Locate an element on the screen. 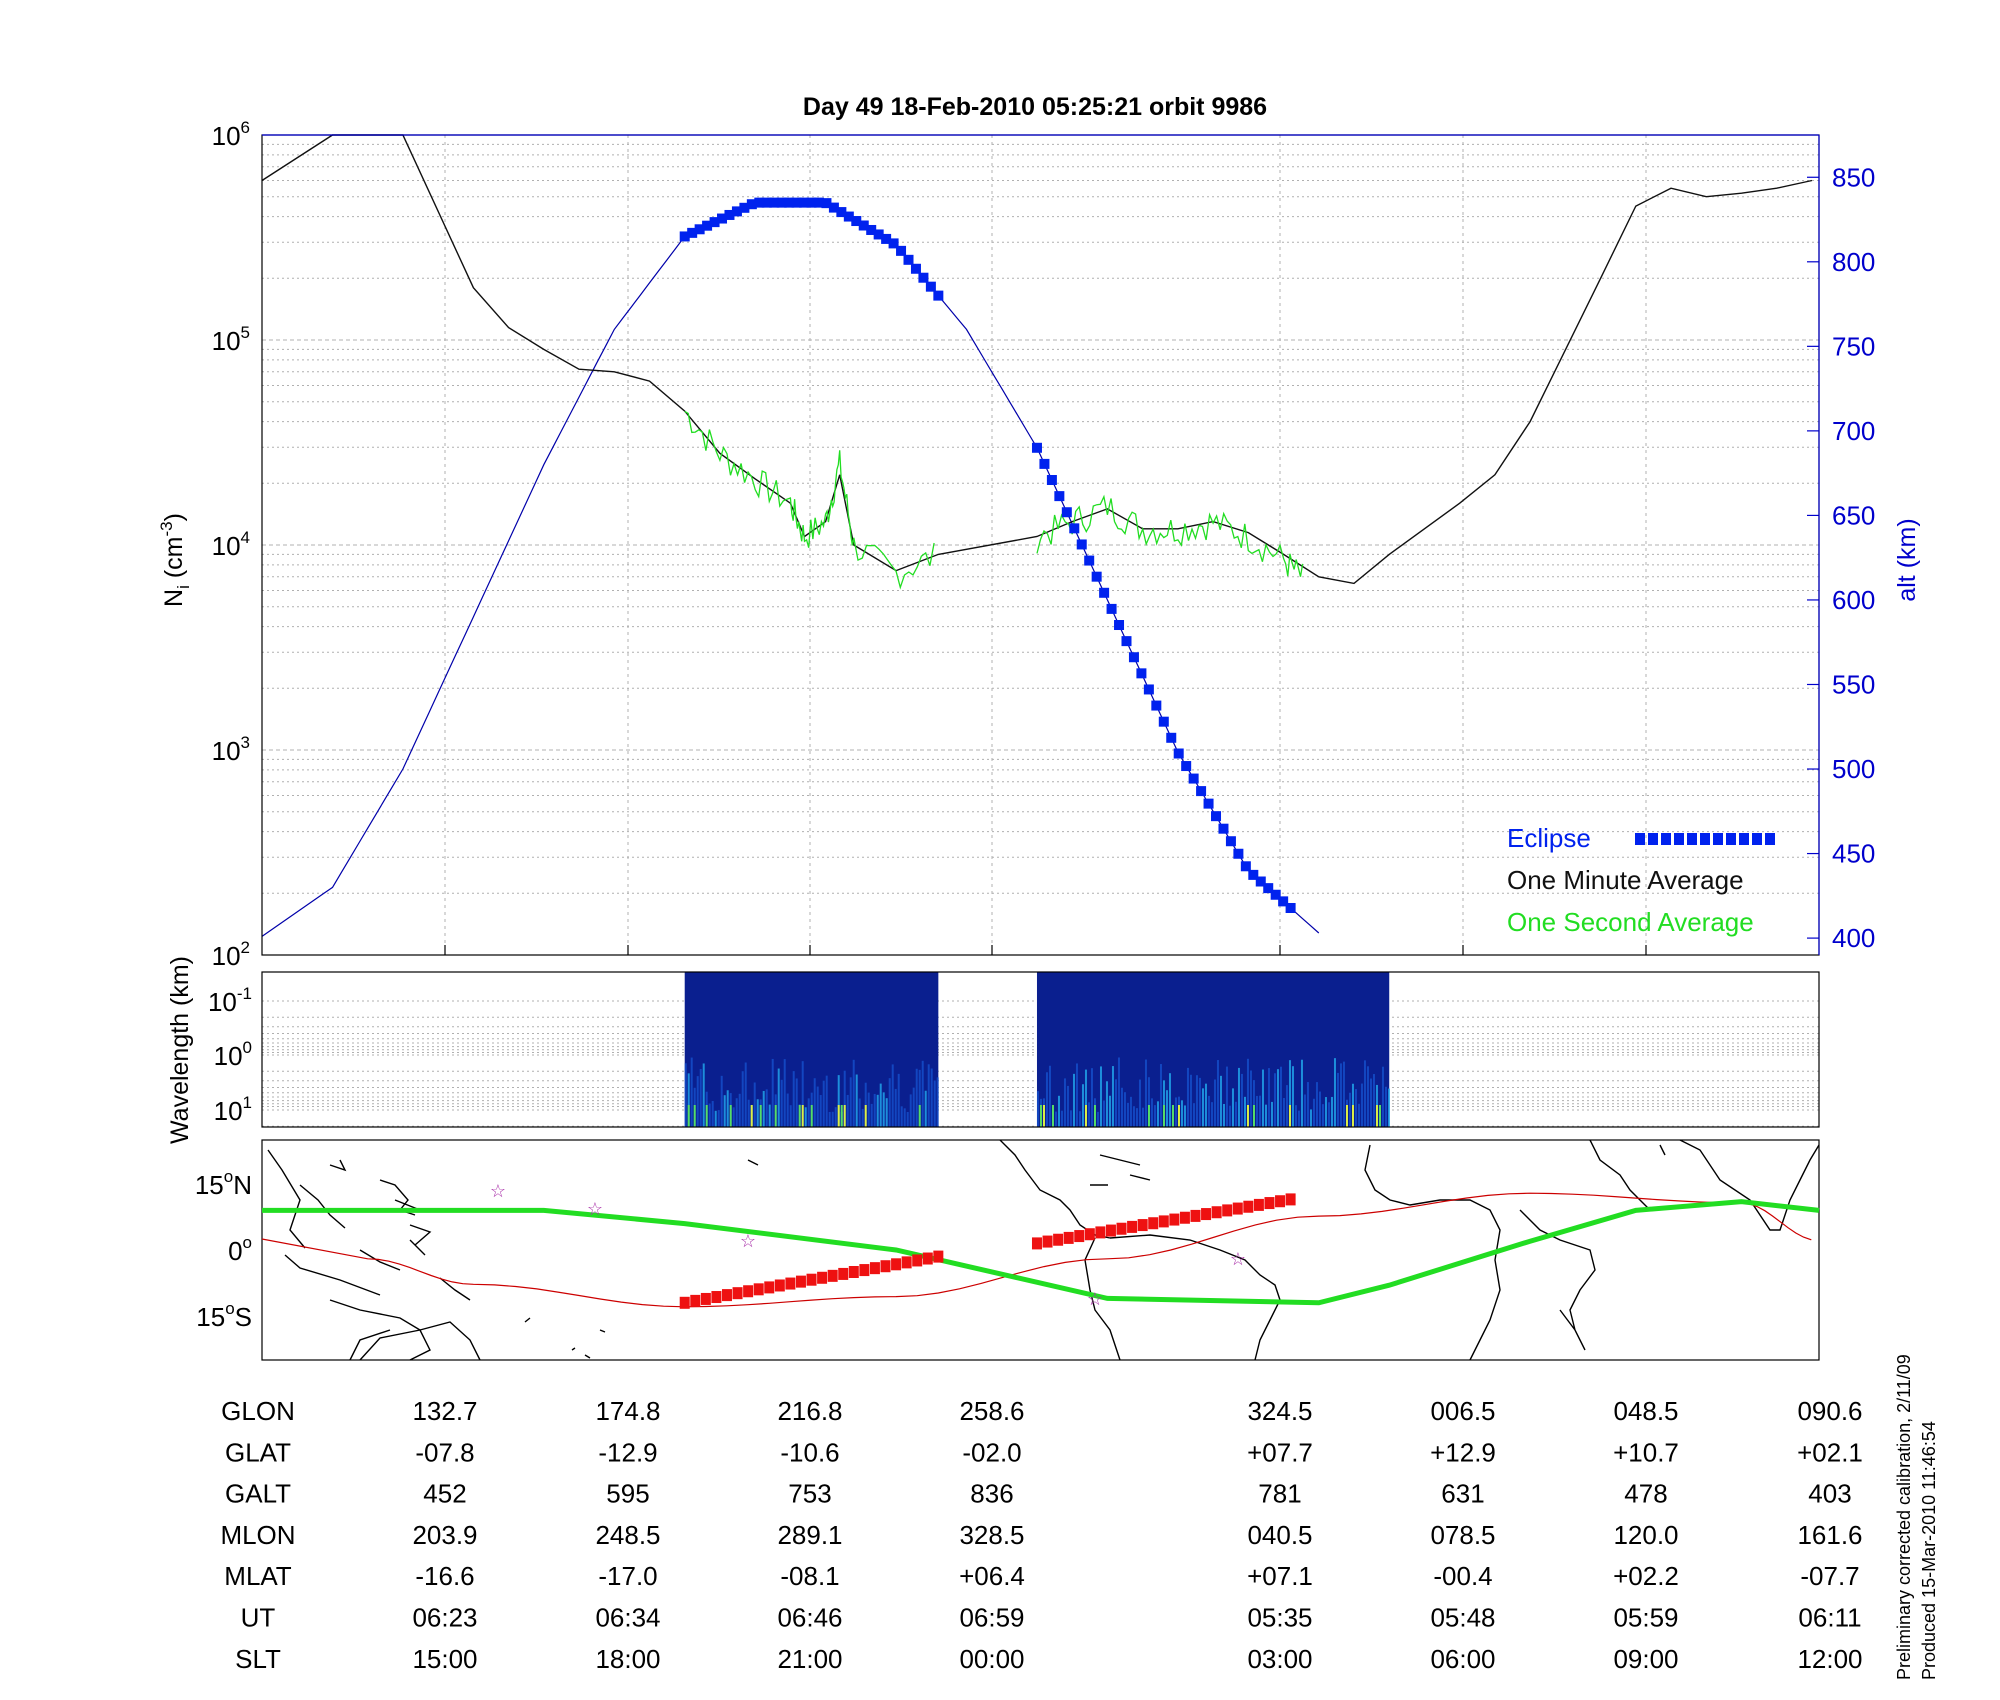  latitude-tick-label: 15oN is located at coordinates (223, 1183).